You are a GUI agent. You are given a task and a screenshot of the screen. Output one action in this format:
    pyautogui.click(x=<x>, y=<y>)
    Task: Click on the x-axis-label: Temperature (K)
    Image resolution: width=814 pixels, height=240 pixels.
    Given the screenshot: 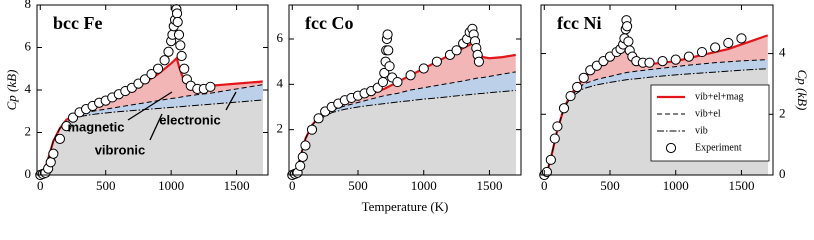 What is the action you would take?
    pyautogui.click(x=405, y=206)
    